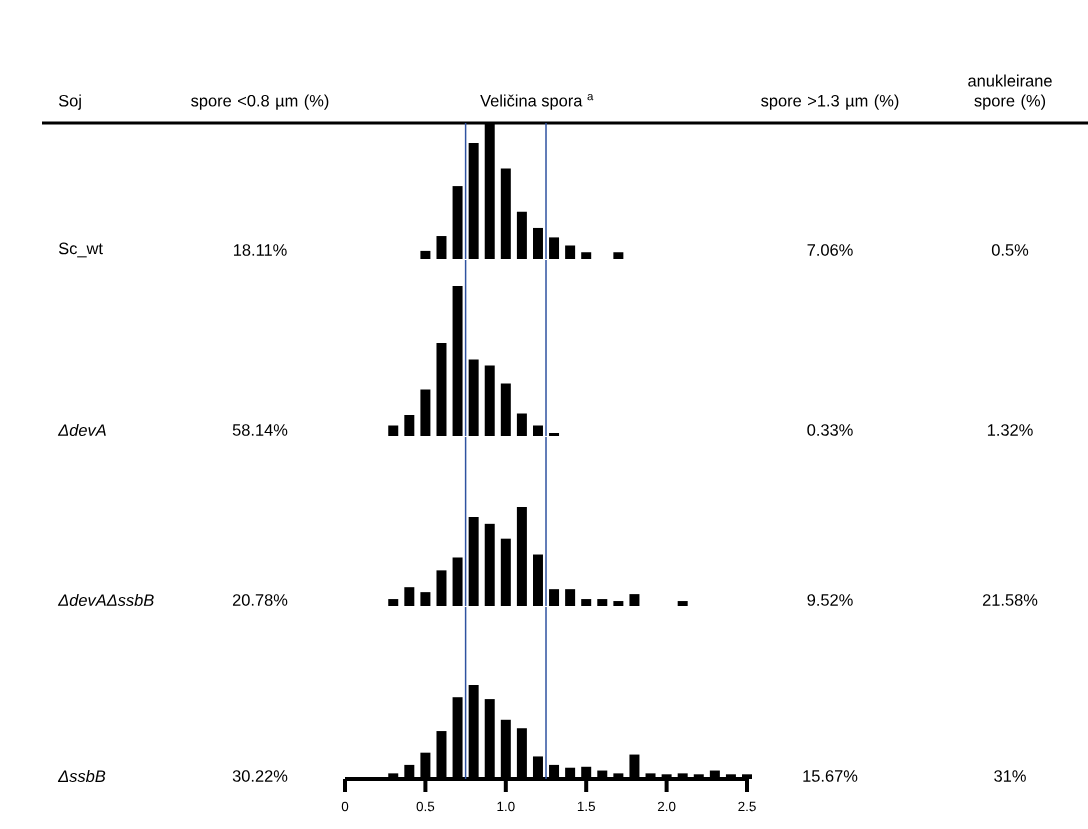 The width and height of the screenshot is (1088, 829). Describe the element at coordinates (81, 776) in the screenshot. I see `y-axis-title: ΔssbB` at that location.